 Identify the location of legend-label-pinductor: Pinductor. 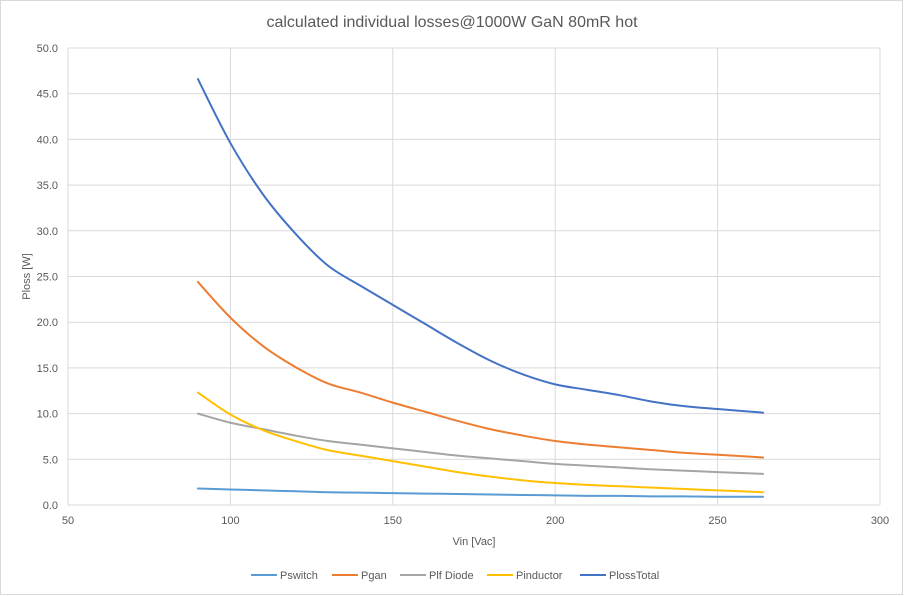
(539, 576).